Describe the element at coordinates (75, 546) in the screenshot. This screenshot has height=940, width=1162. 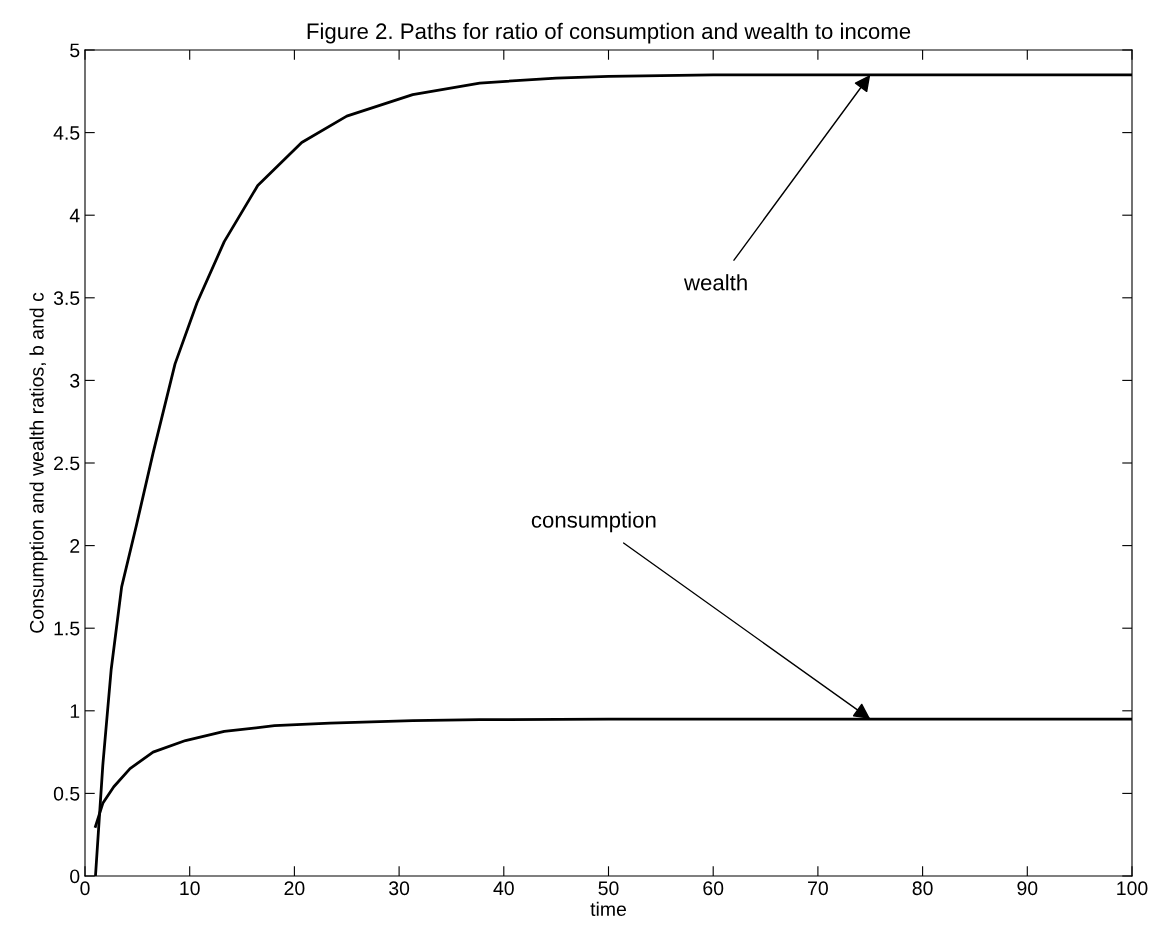
I see `y-tick-label: 2` at that location.